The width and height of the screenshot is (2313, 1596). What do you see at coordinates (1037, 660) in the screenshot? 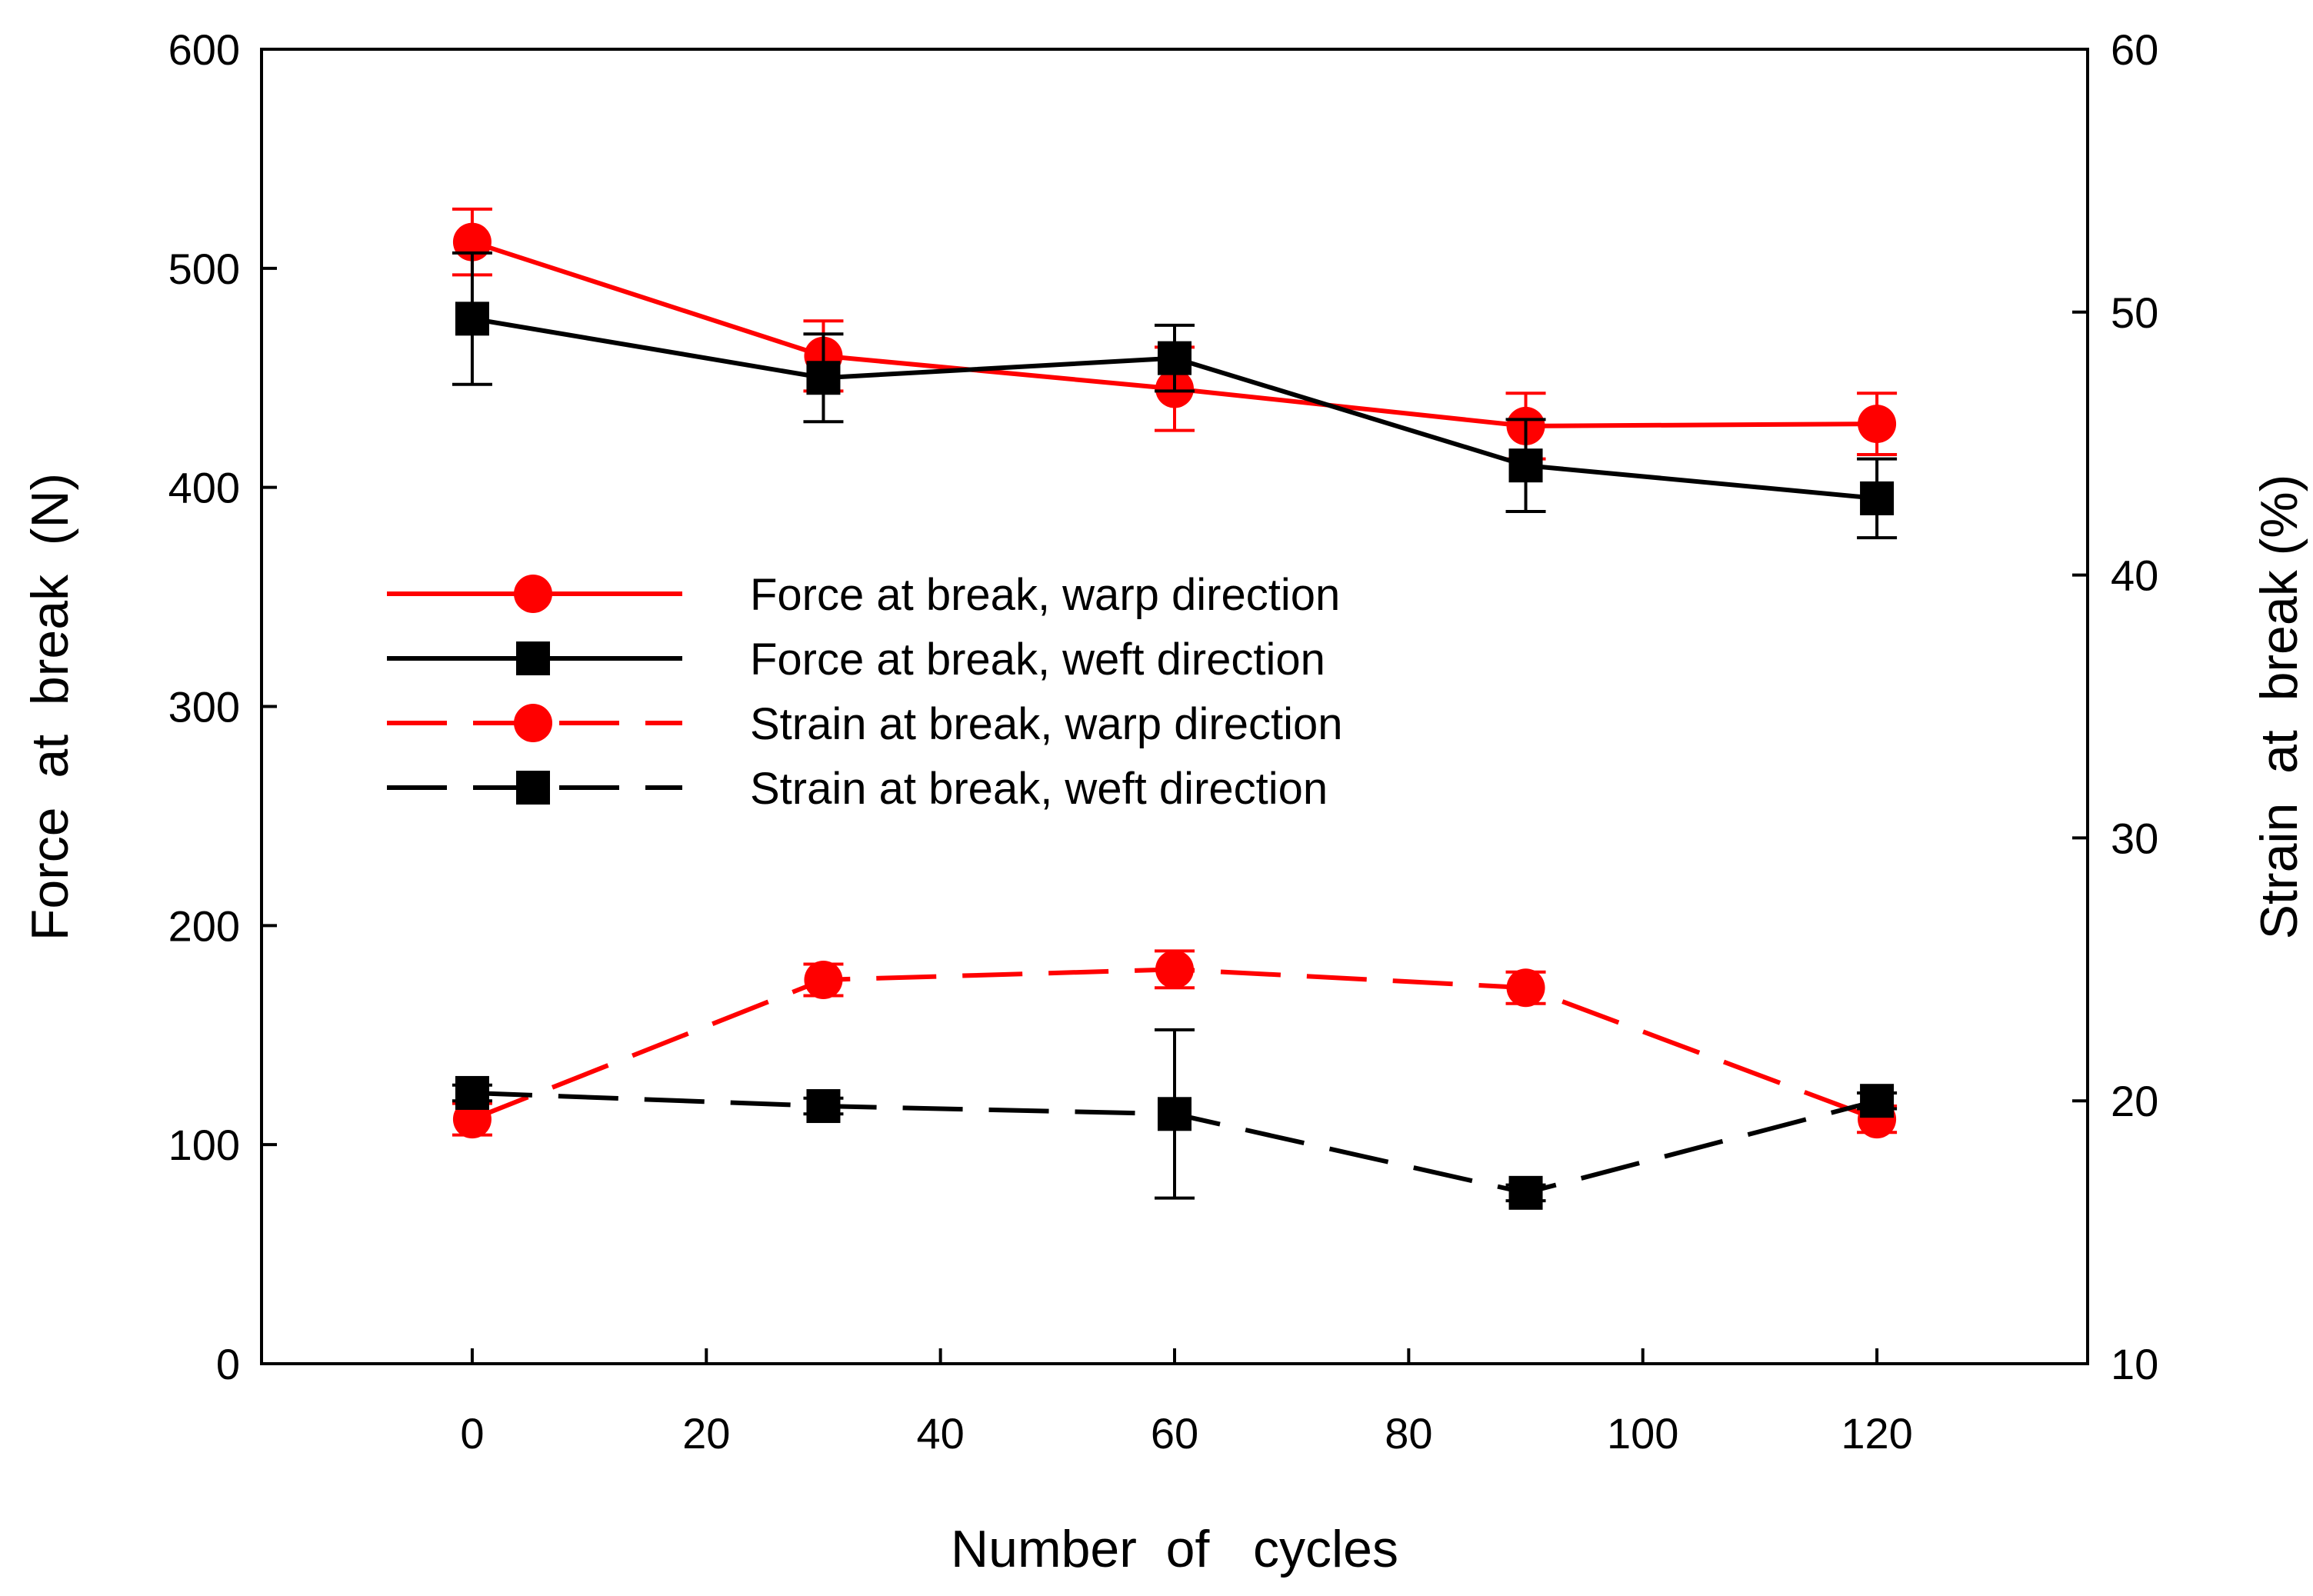
I see `legend-label: Force at break, weft direction` at bounding box center [1037, 660].